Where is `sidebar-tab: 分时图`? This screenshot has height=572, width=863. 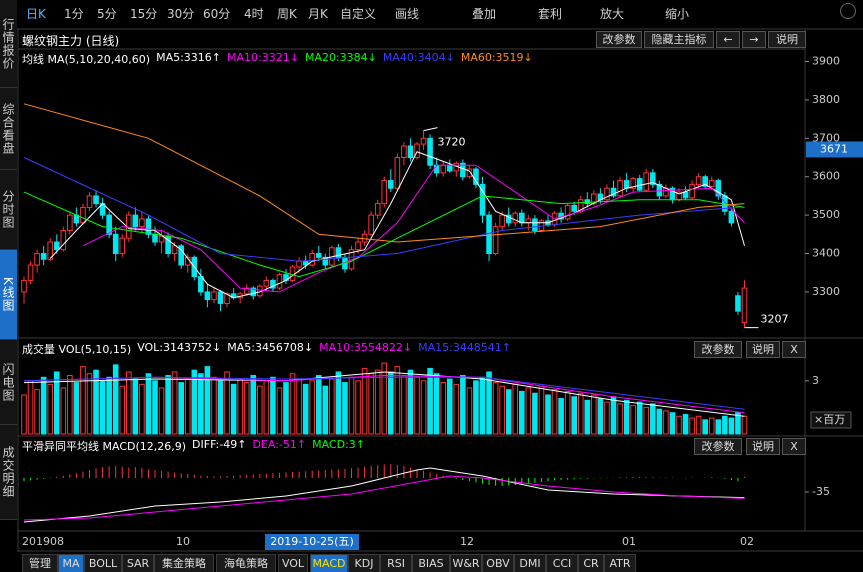
sidebar-tab: 分时图 is located at coordinates (8, 210).